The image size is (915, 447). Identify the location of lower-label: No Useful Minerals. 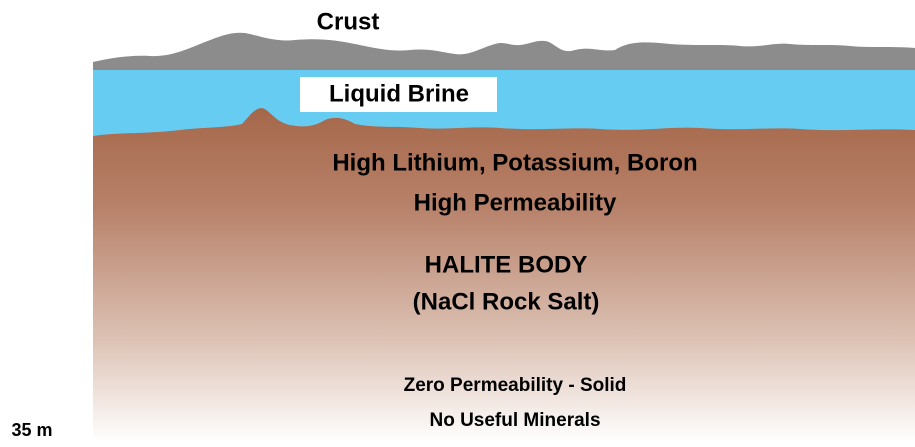
(514, 420).